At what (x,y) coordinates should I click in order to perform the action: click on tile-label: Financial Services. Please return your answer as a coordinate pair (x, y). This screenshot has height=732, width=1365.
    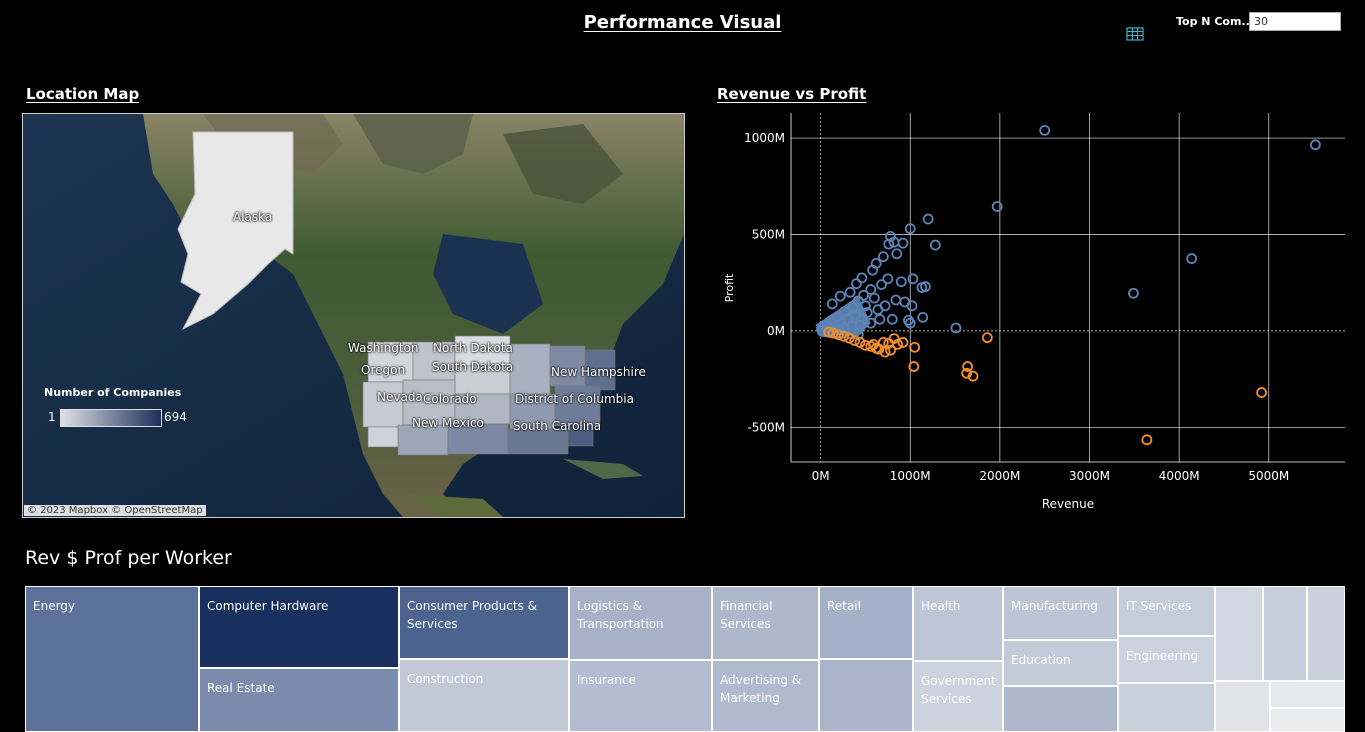
    Looking at the image, I should click on (746, 615).